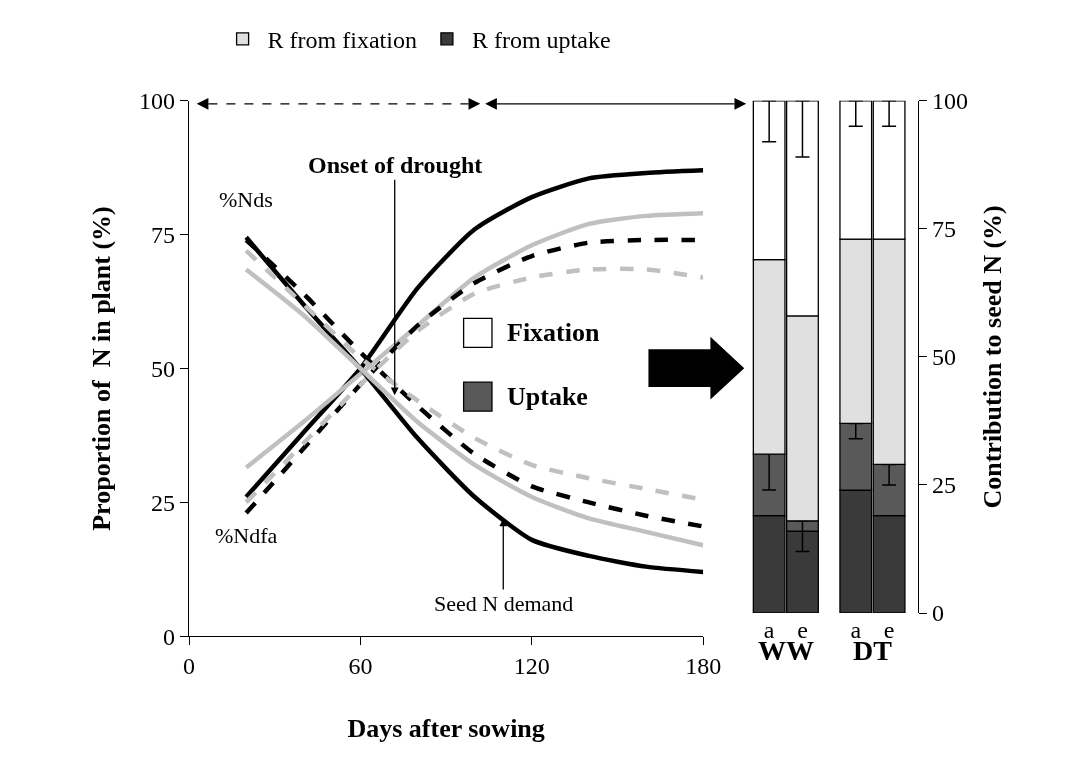 The image size is (1082, 776). What do you see at coordinates (547, 396) in the screenshot?
I see `legend-label: Uptake` at bounding box center [547, 396].